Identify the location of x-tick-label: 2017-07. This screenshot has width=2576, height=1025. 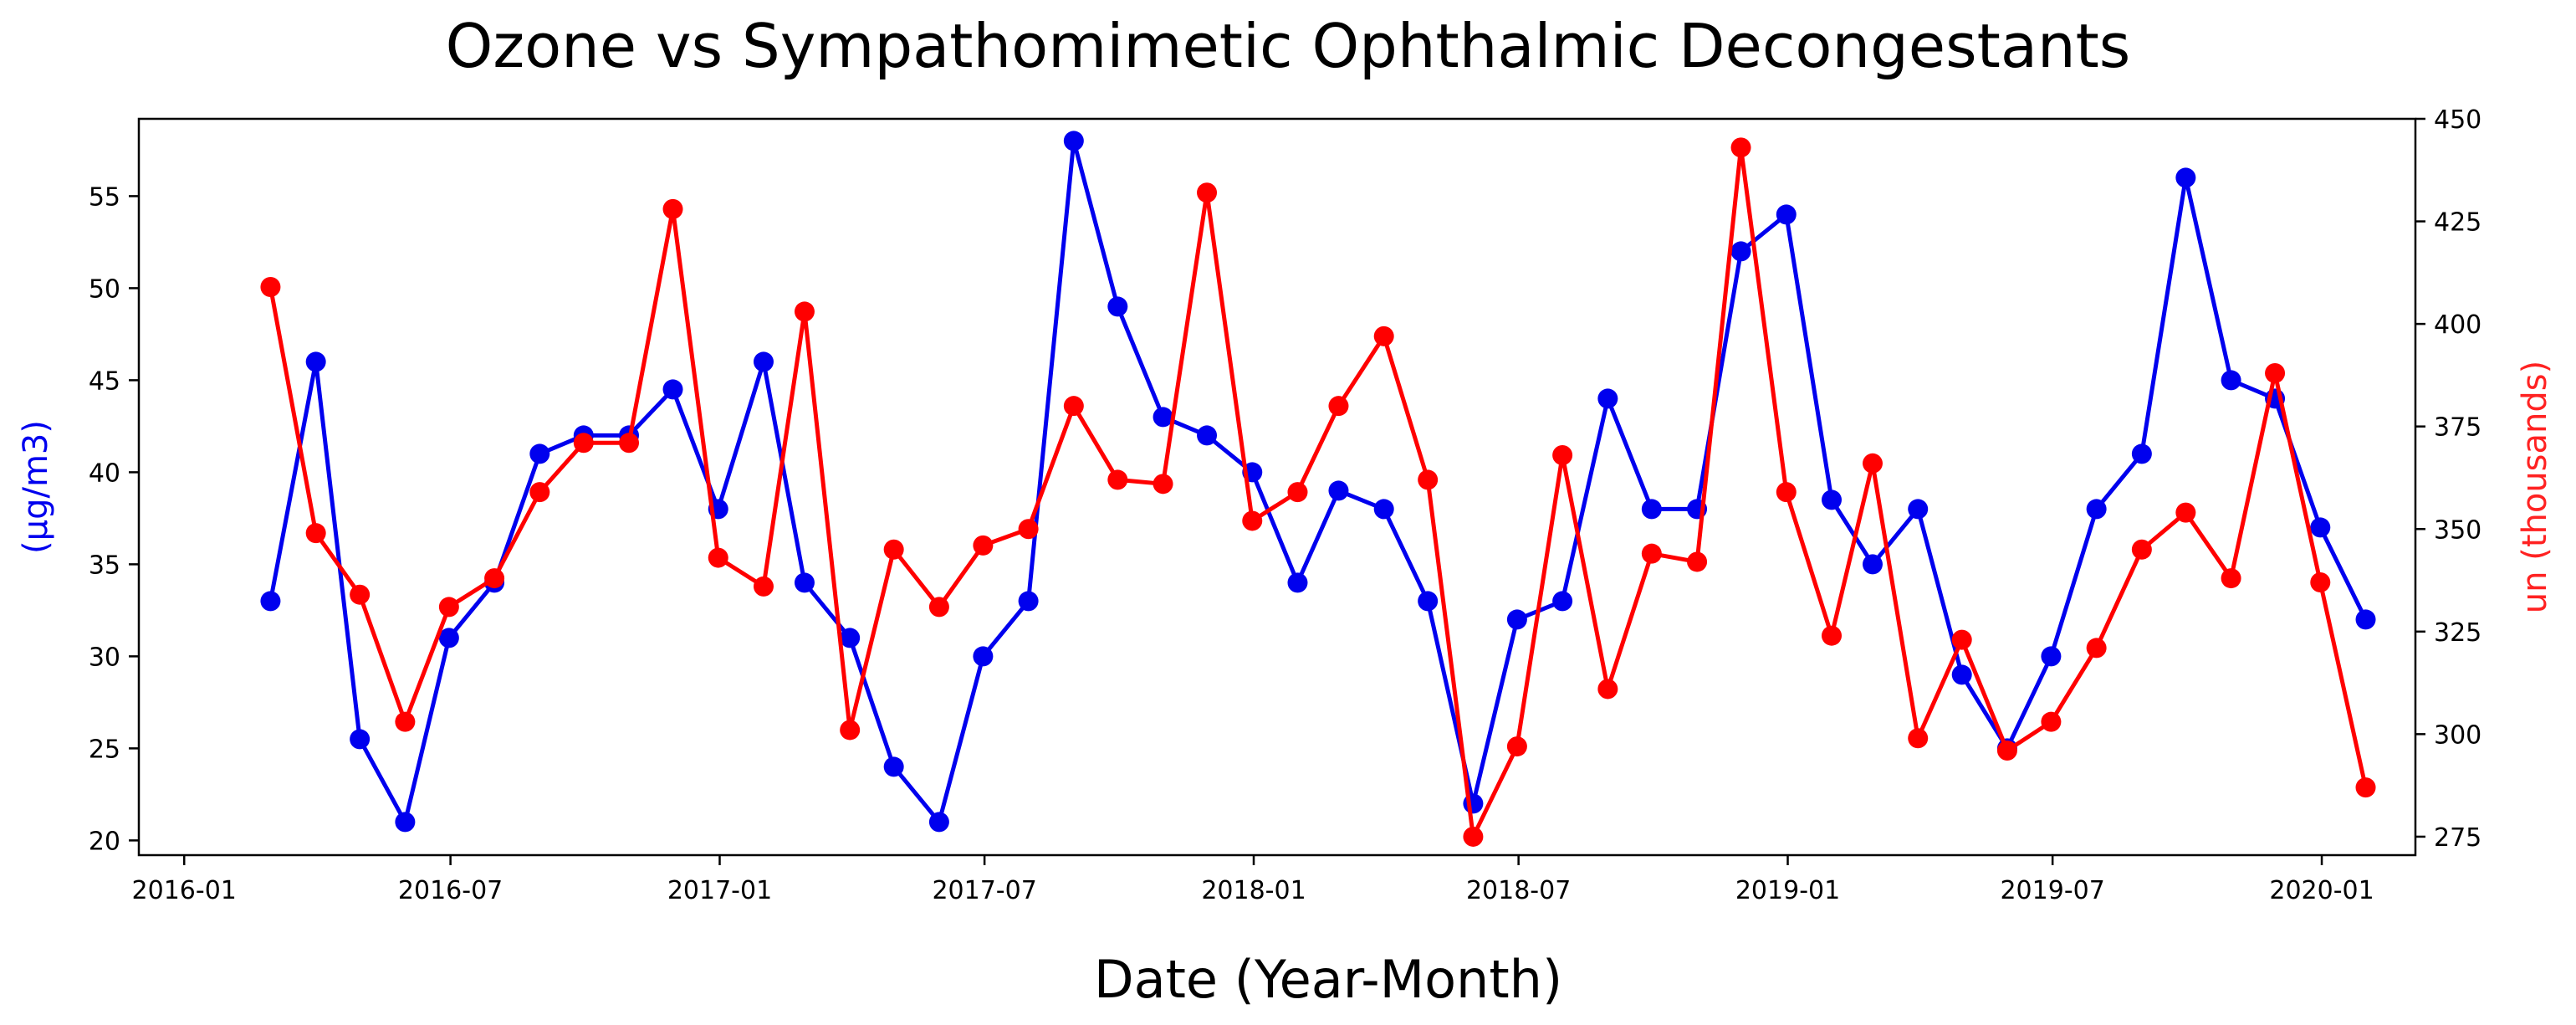
(984, 890).